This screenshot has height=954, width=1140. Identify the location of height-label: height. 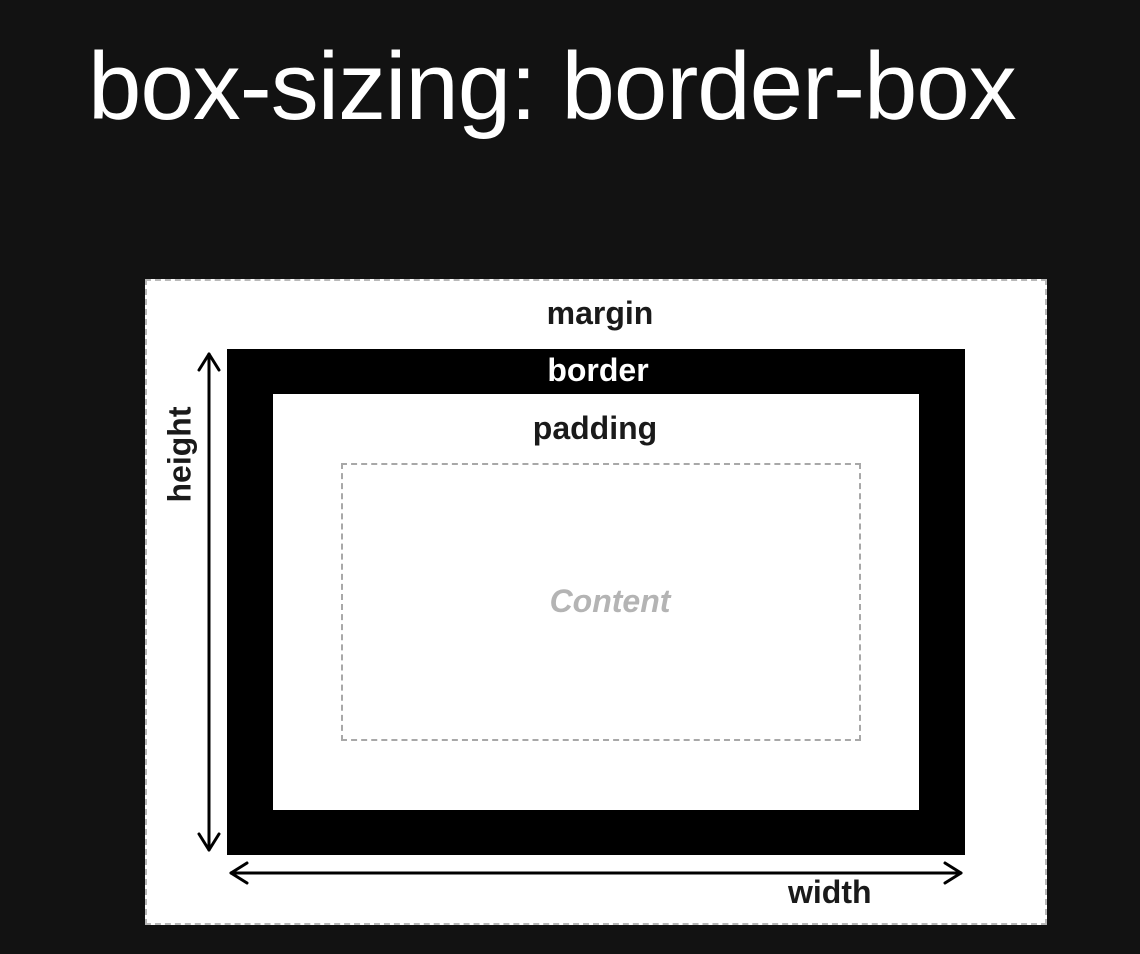
(179, 454).